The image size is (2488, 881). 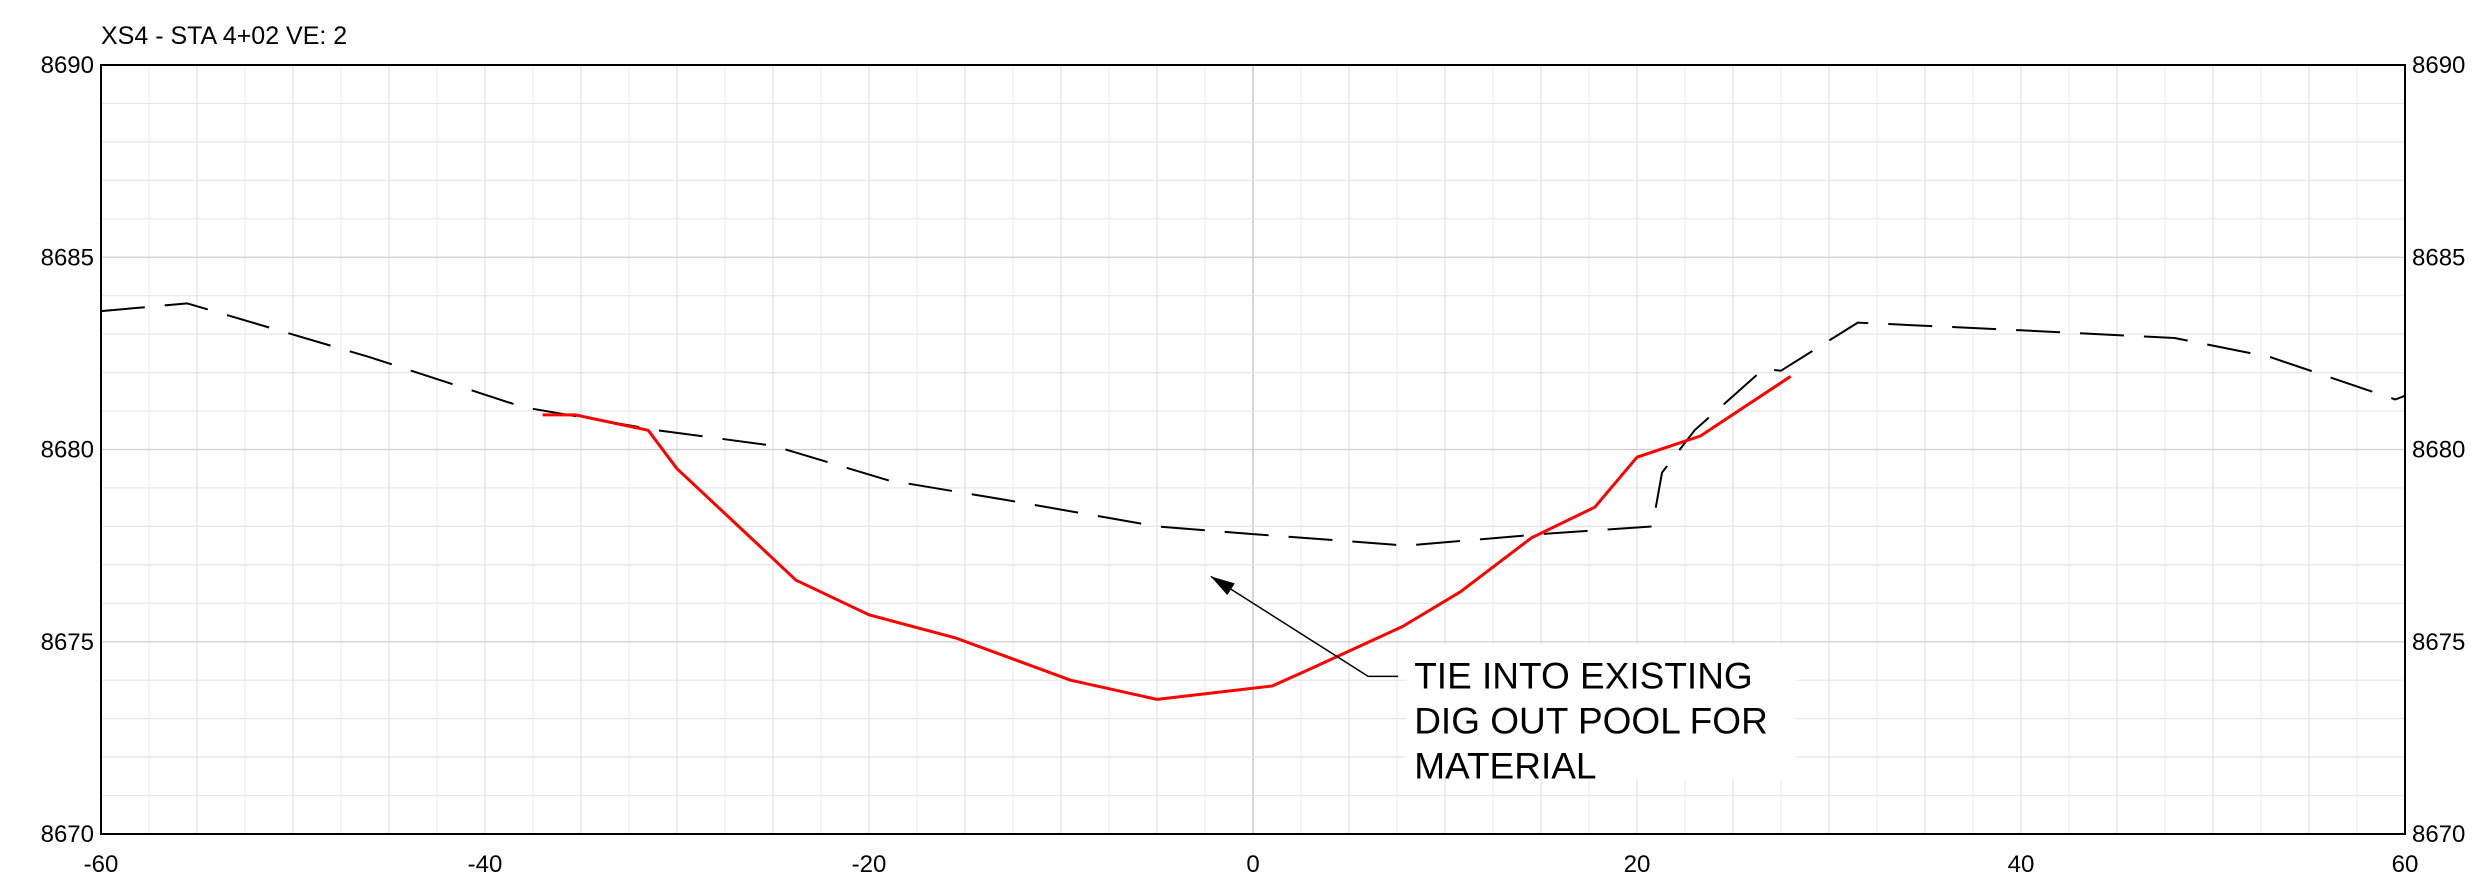 I want to click on y-axis-left: 8670 8675 8680 8685 8690, so click(x=67, y=450).